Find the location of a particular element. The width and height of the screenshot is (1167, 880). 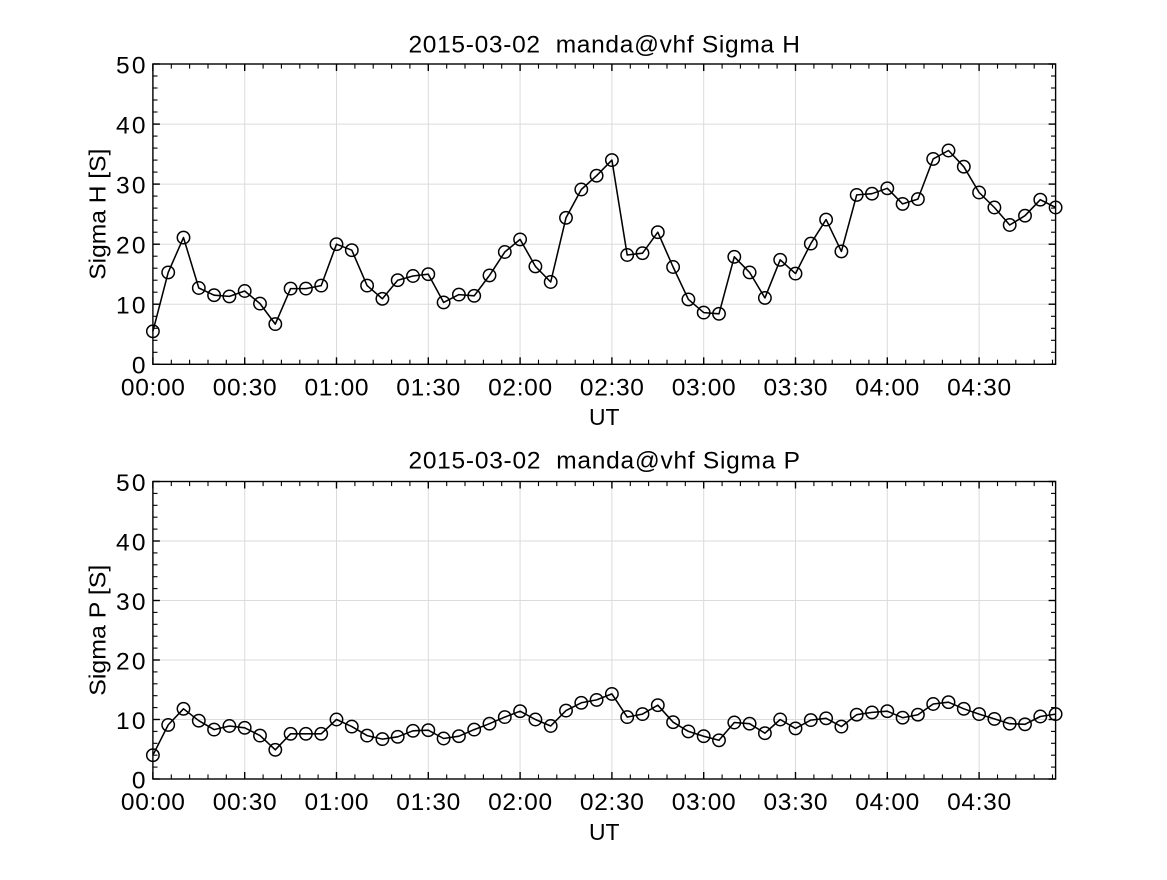

svg-text: Sigma H [S] is located at coordinates (98, 214).